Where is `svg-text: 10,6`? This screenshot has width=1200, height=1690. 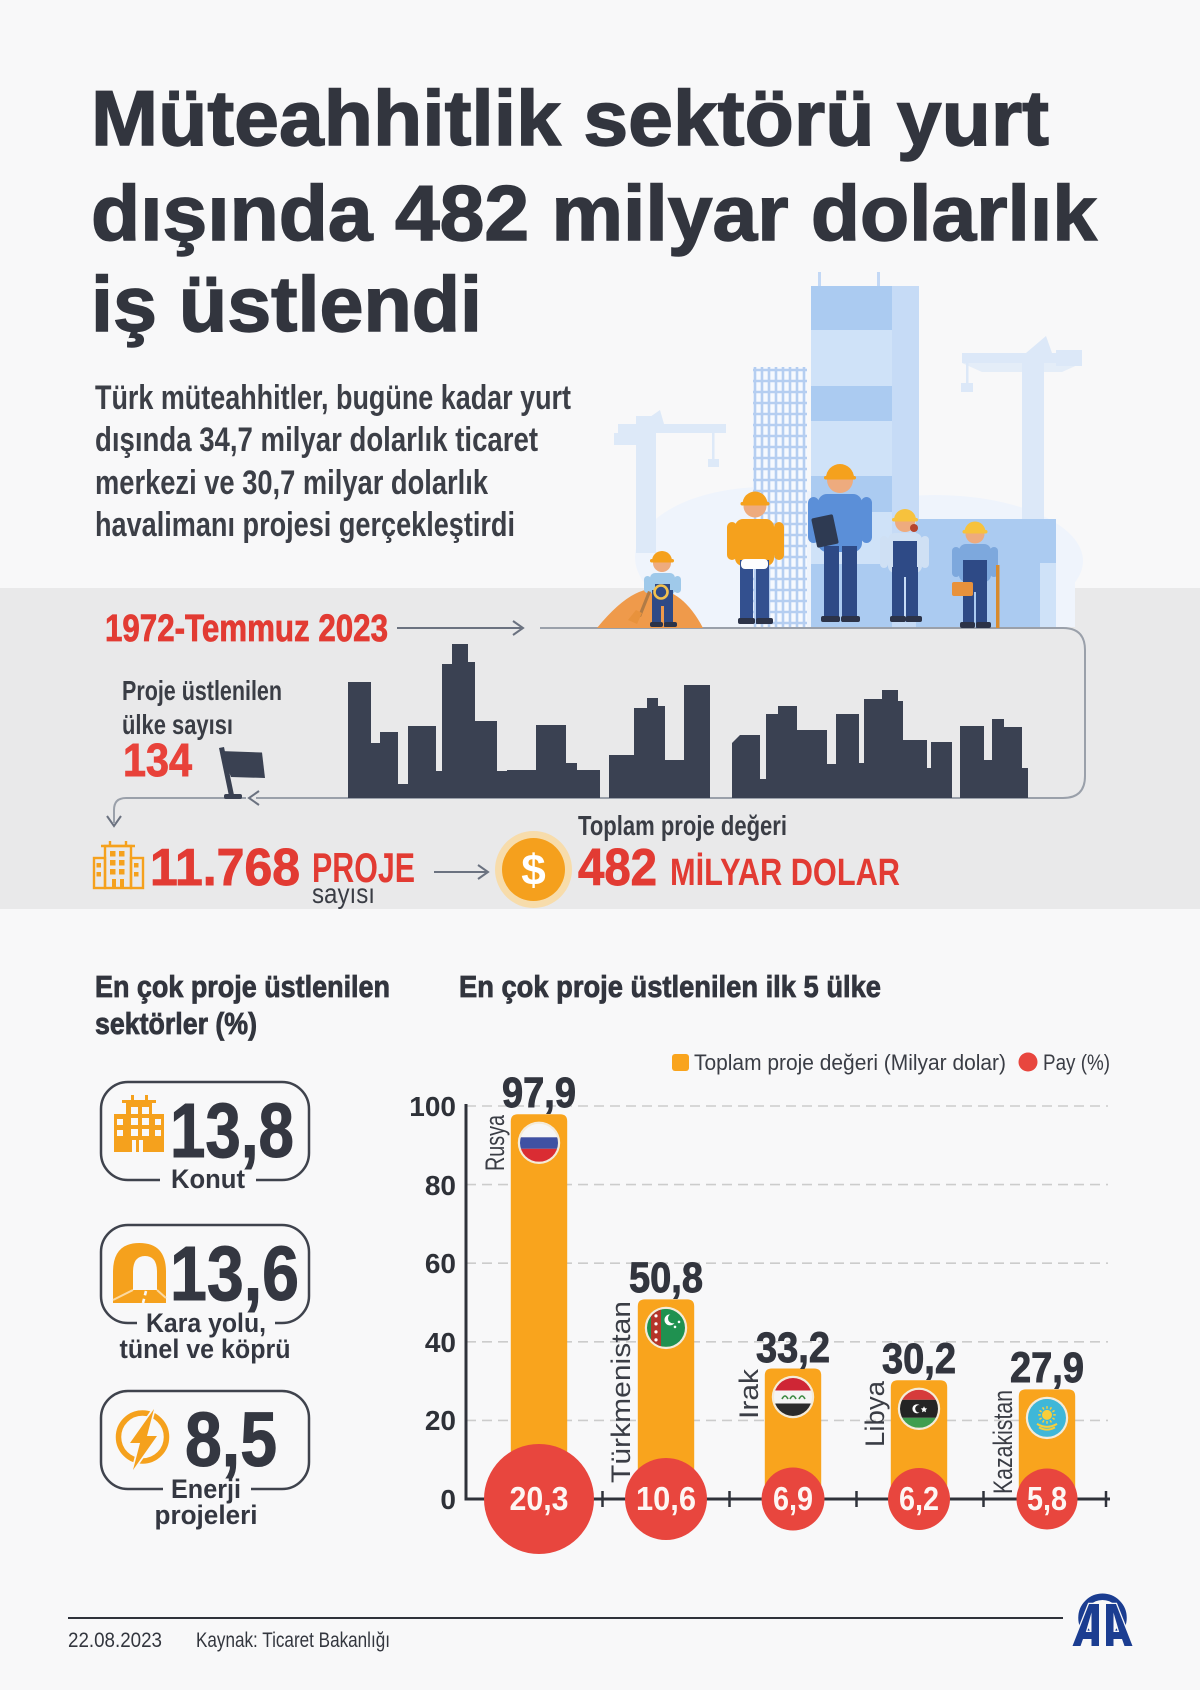 svg-text: 10,6 is located at coordinates (666, 1498).